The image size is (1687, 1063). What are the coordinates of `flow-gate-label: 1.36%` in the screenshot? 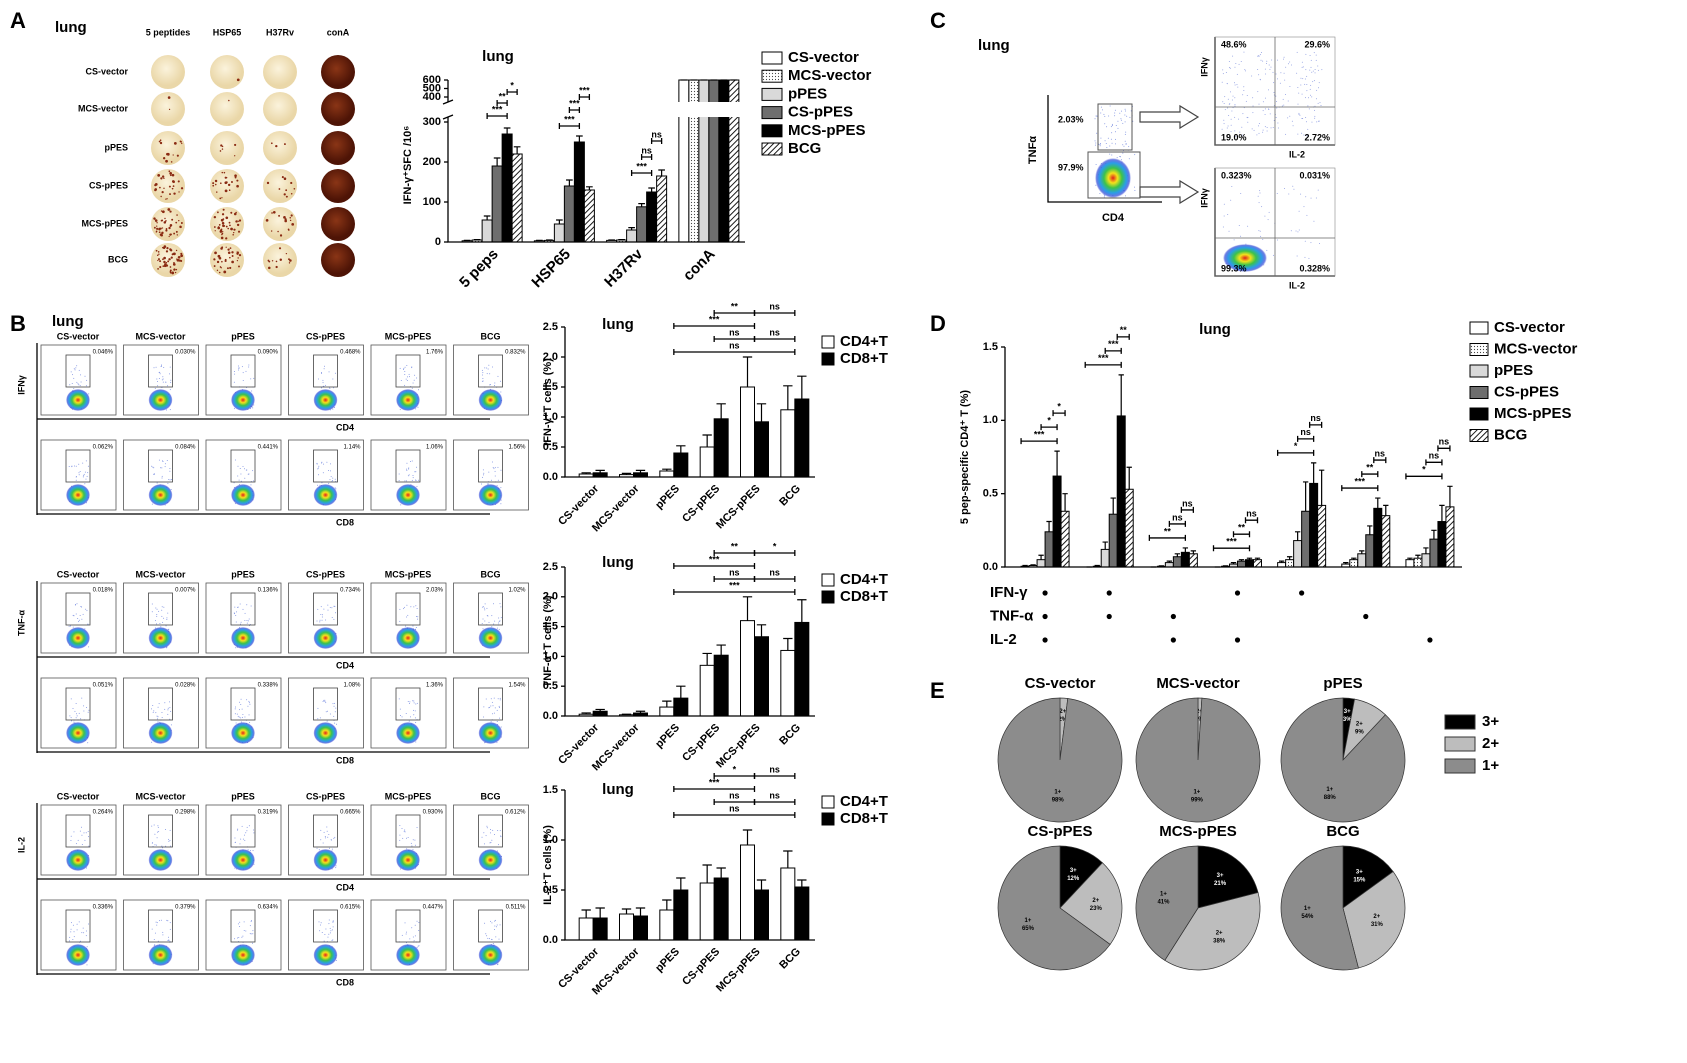 It's located at (435, 686).